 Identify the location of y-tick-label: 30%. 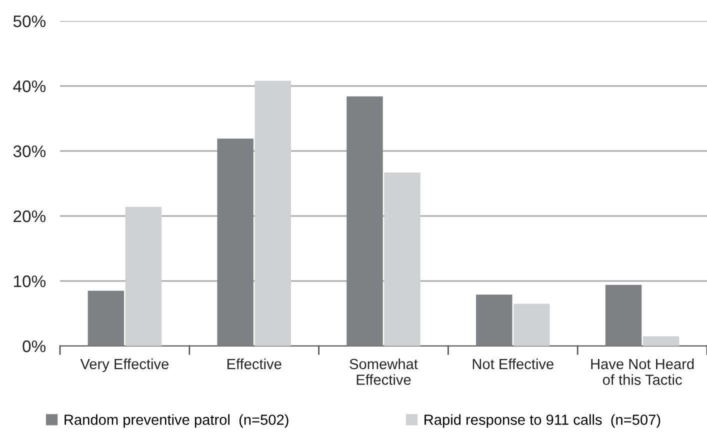
(29, 151).